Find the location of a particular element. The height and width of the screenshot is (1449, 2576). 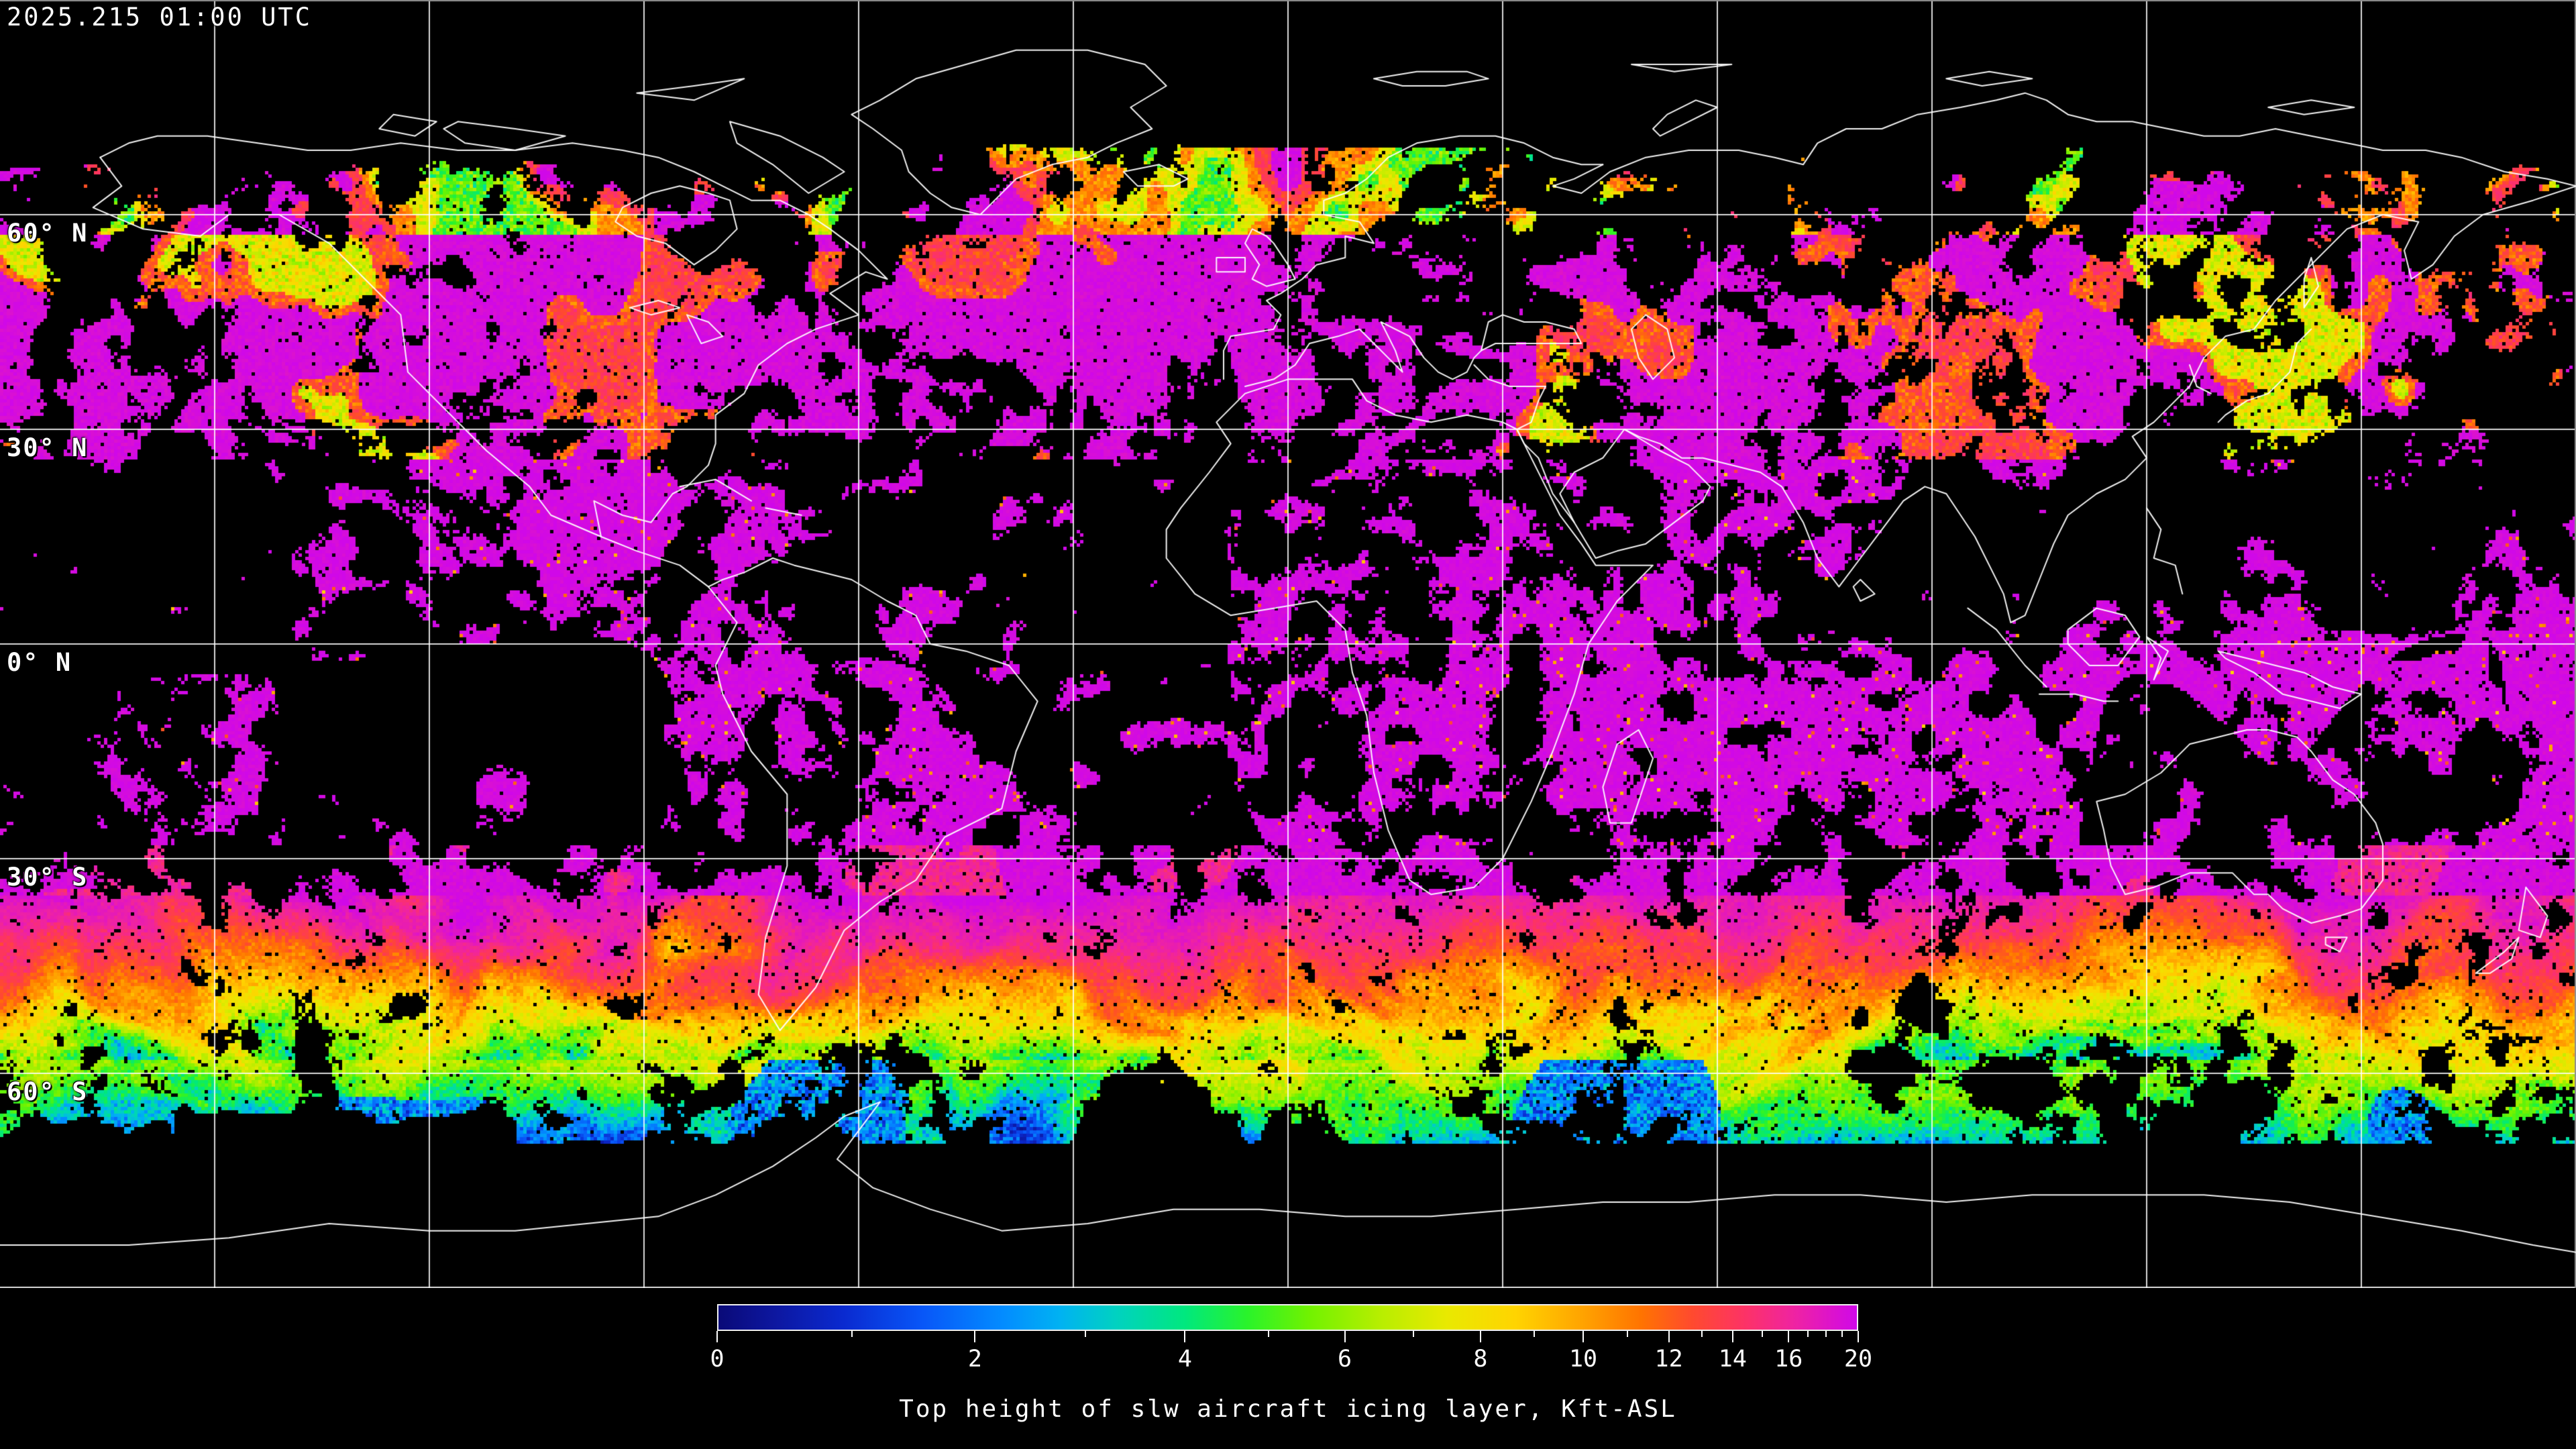

colorbar-gradient is located at coordinates (1287, 1317).